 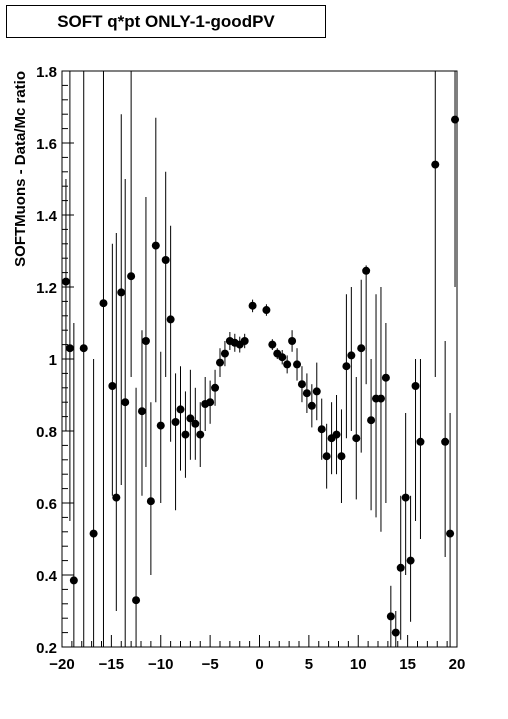 What do you see at coordinates (309, 664) in the screenshot?
I see `x-tick-label: 5` at bounding box center [309, 664].